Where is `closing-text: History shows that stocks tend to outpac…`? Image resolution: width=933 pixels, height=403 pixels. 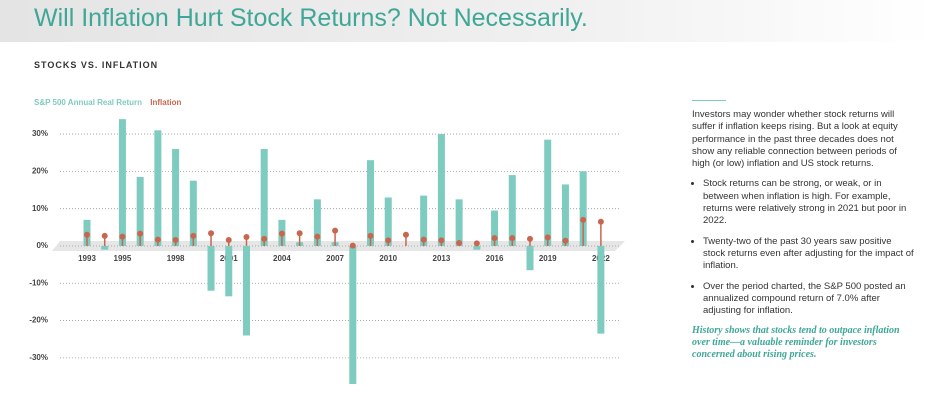
closing-text: History shows that stocks tend to outpac… is located at coordinates (796, 343).